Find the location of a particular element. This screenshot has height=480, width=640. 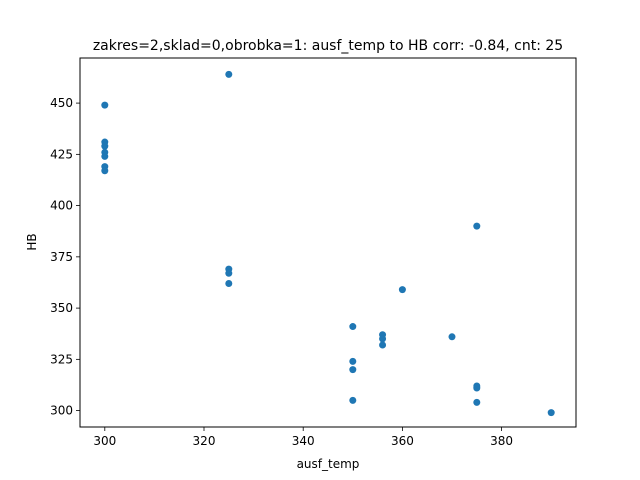

y-tick-label: 325 is located at coordinates (61, 359).